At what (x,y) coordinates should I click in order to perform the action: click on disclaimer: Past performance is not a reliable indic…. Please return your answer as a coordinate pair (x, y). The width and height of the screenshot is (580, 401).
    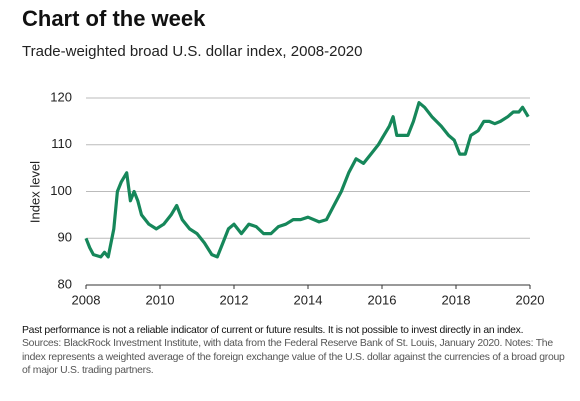
    Looking at the image, I should click on (273, 330).